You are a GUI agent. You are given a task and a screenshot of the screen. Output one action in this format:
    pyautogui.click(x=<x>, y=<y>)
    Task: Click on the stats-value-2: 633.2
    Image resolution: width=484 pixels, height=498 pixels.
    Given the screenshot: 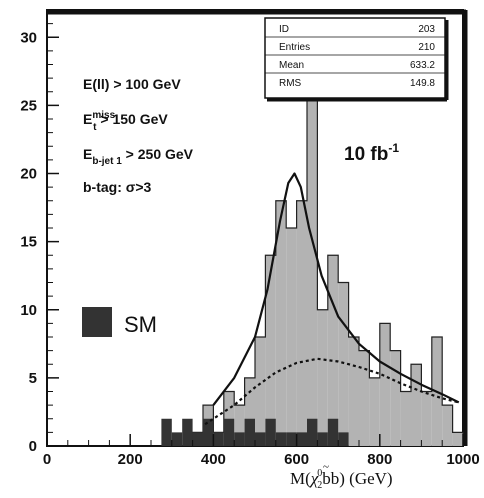 What is the action you would take?
    pyautogui.click(x=422, y=65)
    